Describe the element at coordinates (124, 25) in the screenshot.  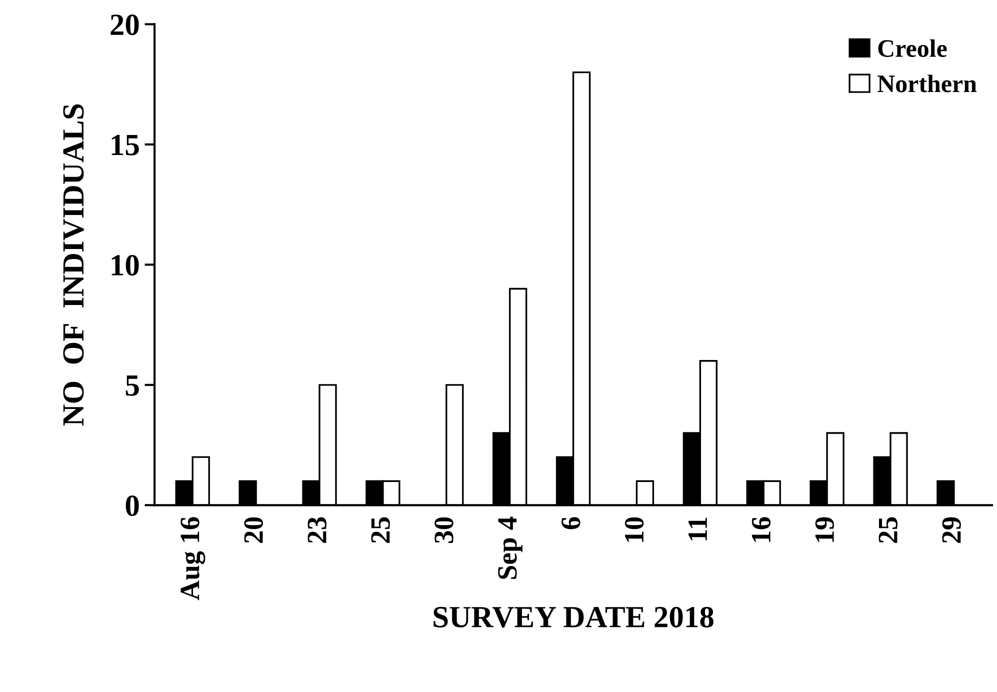
I see `y-tick-label: 20` at that location.